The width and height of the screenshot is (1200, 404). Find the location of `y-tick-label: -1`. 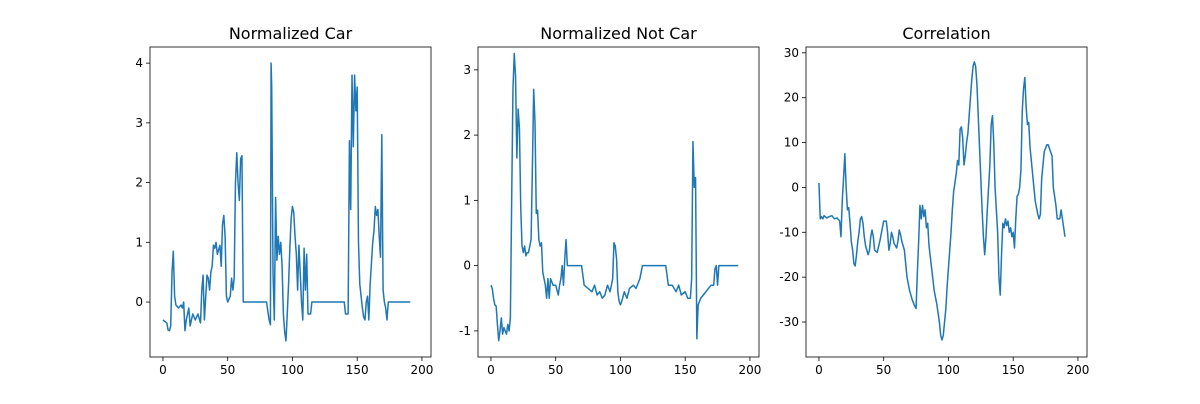

y-tick-label: -1 is located at coordinates (465, 331).